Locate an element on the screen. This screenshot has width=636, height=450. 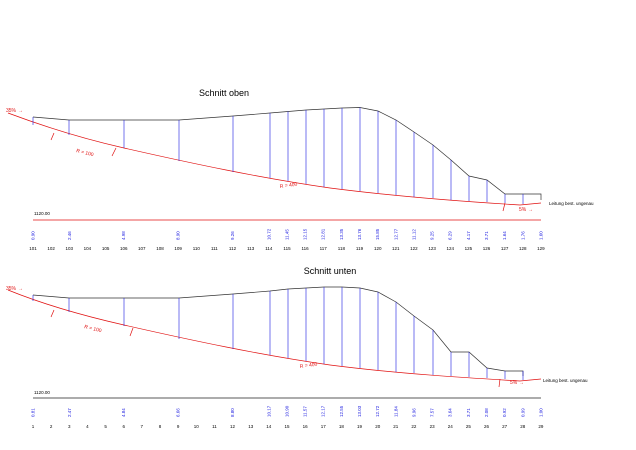
height-label: 9.25 is located at coordinates (432, 235).